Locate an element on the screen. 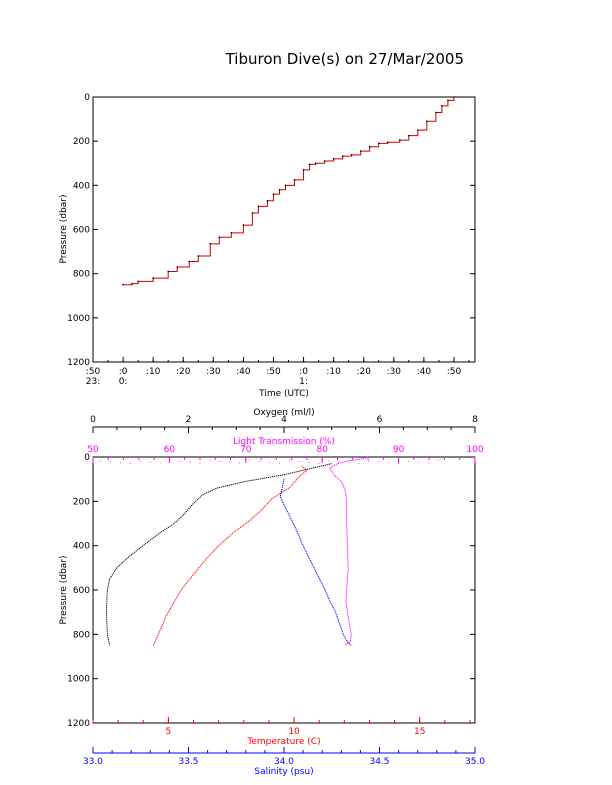 Image resolution: width=612 pixels, height=785 pixels. bottom-y-tick-label: 600 is located at coordinates (81, 591).